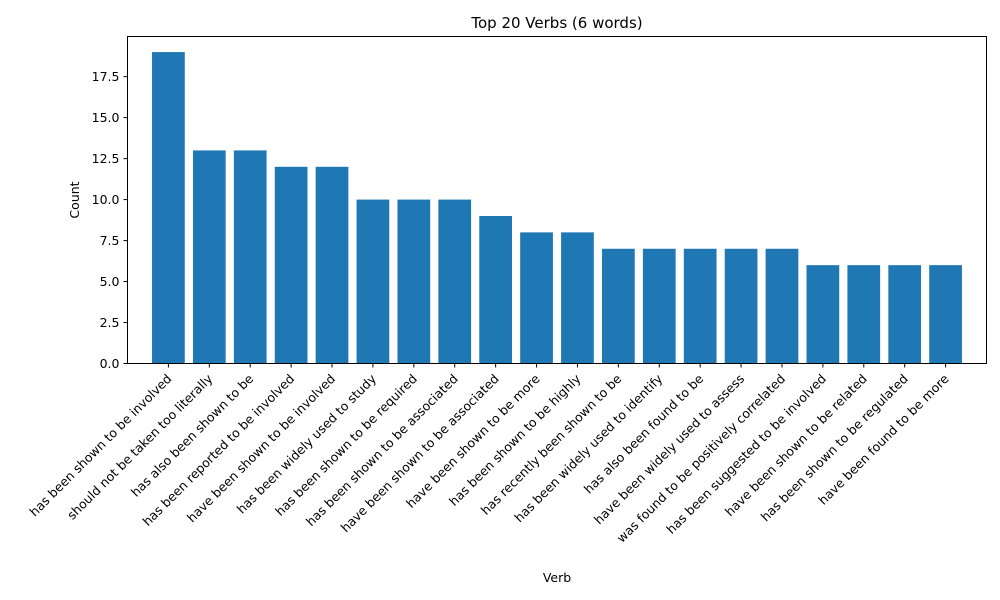 This screenshot has height=600, width=1000. I want to click on x-tick-label-13: has been widely used to identify, so click(588, 448).